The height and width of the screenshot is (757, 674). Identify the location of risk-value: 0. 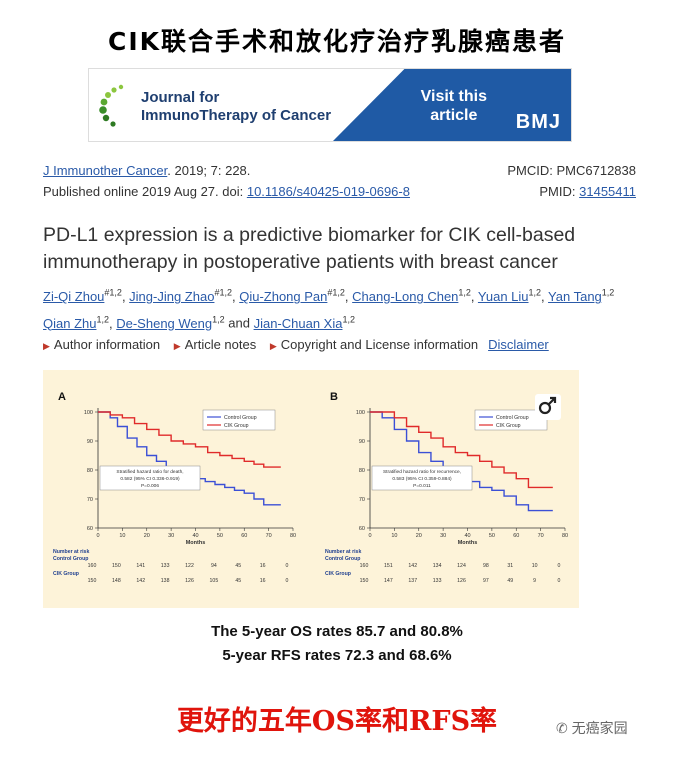
(287, 581).